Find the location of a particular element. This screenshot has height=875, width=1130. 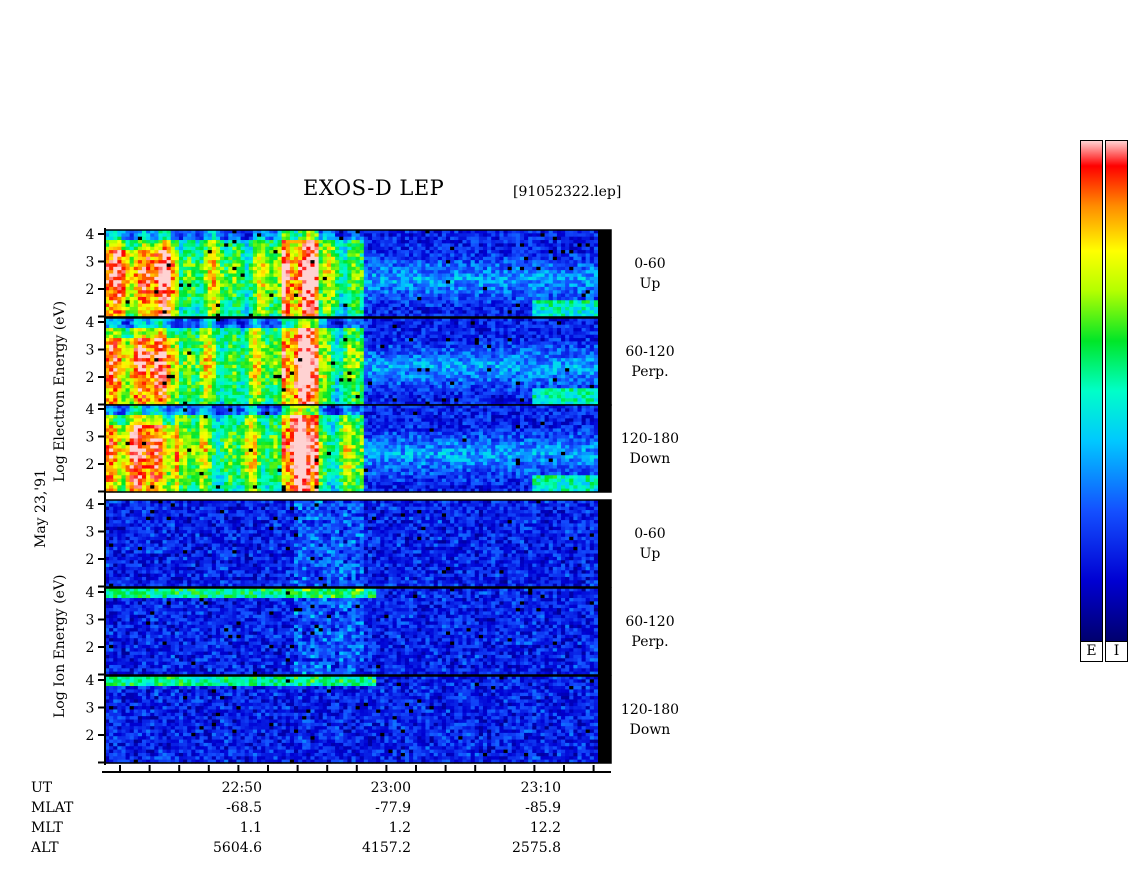

orbit-value: -85.9 is located at coordinates (543, 808).